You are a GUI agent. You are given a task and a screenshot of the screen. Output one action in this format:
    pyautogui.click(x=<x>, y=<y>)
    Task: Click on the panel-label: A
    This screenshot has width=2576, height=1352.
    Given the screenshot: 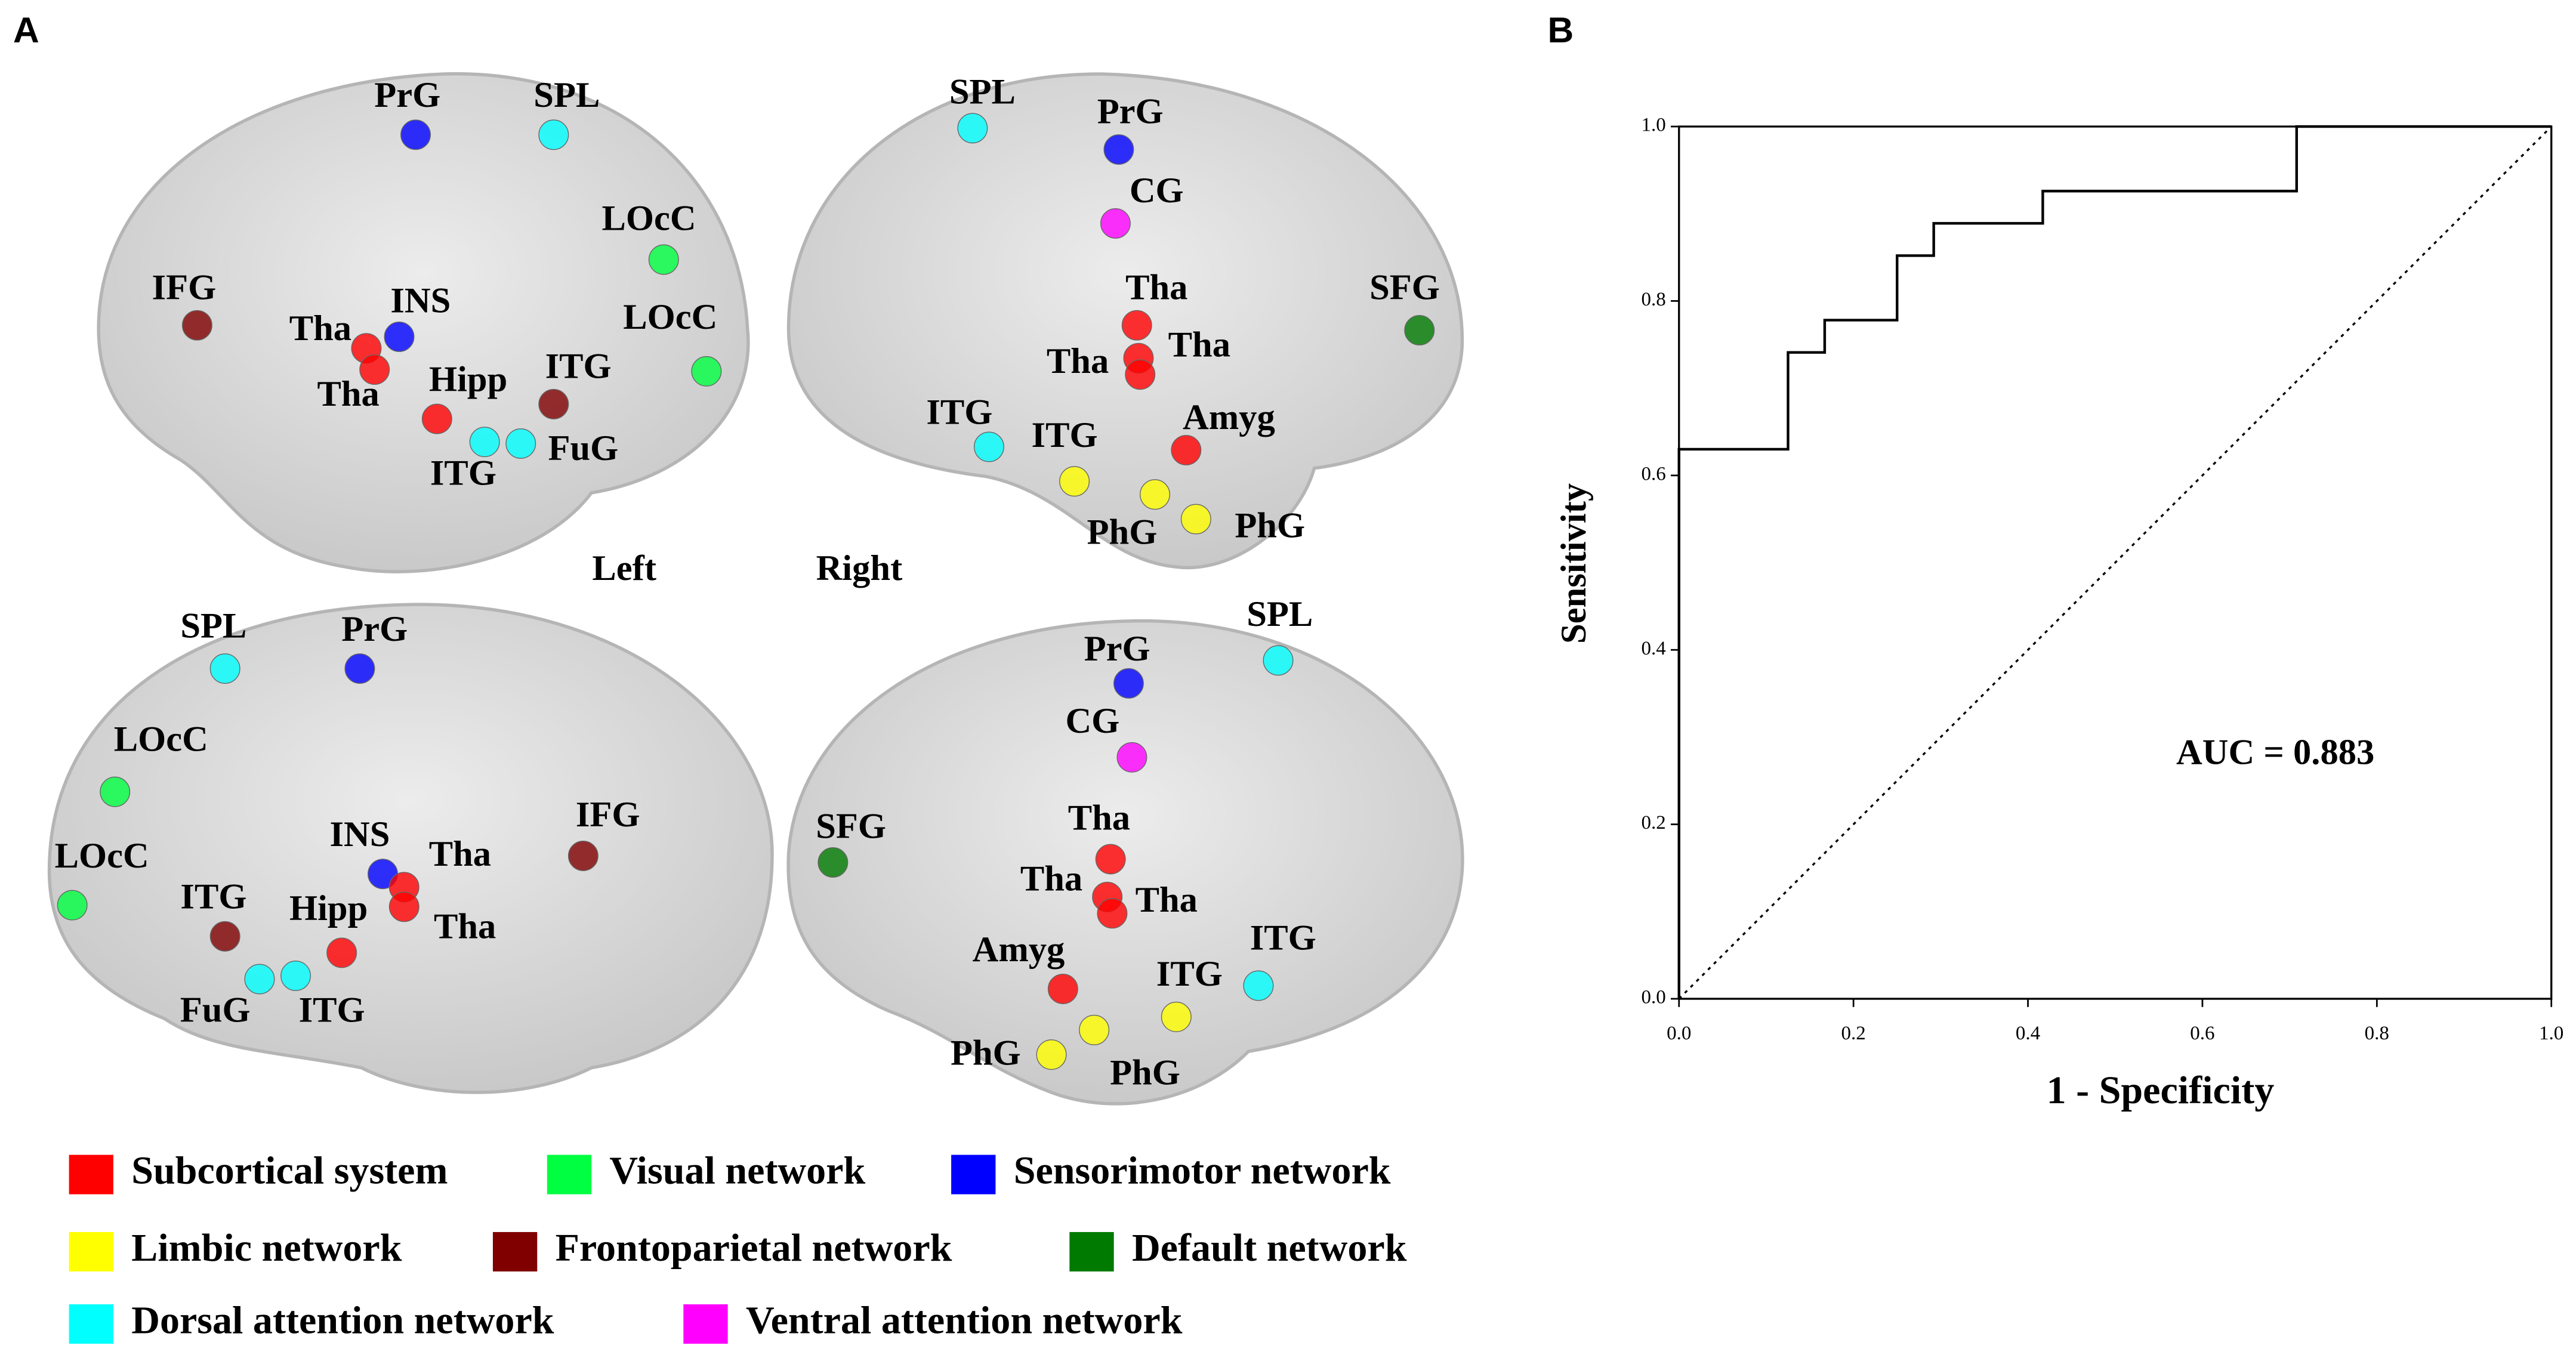 What is the action you would take?
    pyautogui.click(x=26, y=30)
    